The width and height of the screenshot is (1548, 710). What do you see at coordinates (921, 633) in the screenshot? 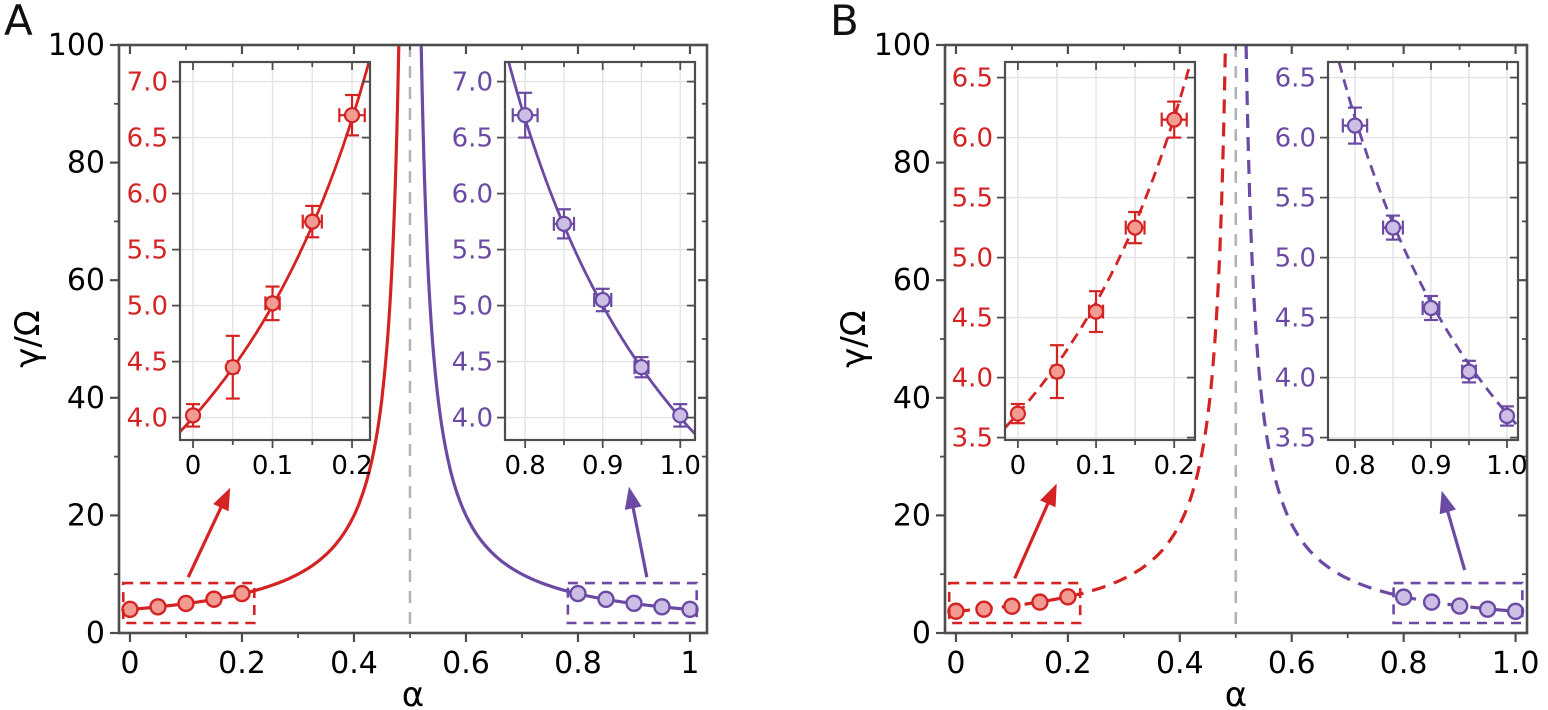
I see `y-tick-label: 0` at bounding box center [921, 633].